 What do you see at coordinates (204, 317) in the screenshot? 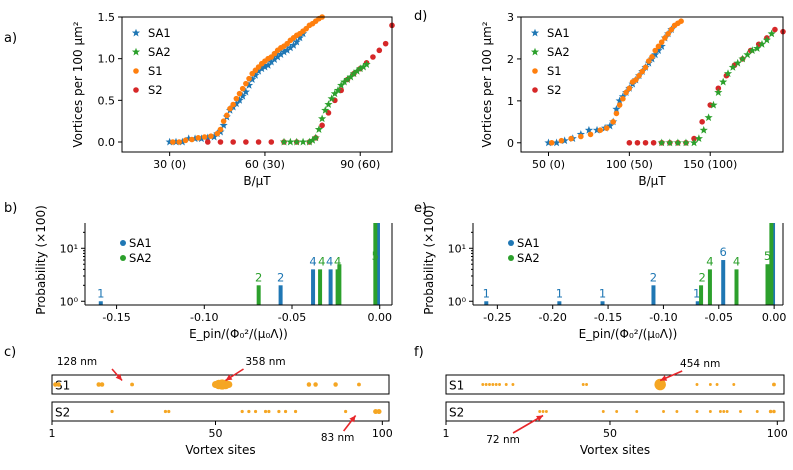
I see `x-tick-label: -0.10` at bounding box center [204, 317].